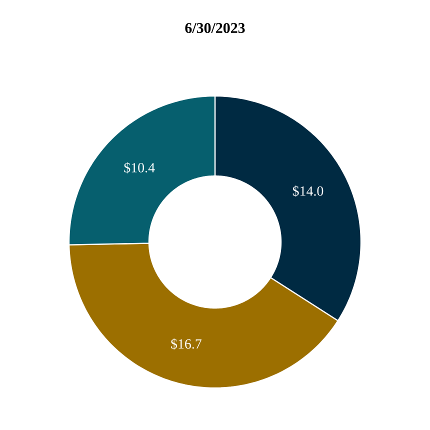  Describe the element at coordinates (215, 28) in the screenshot. I see `chart-title: 6/30/2023` at that location.